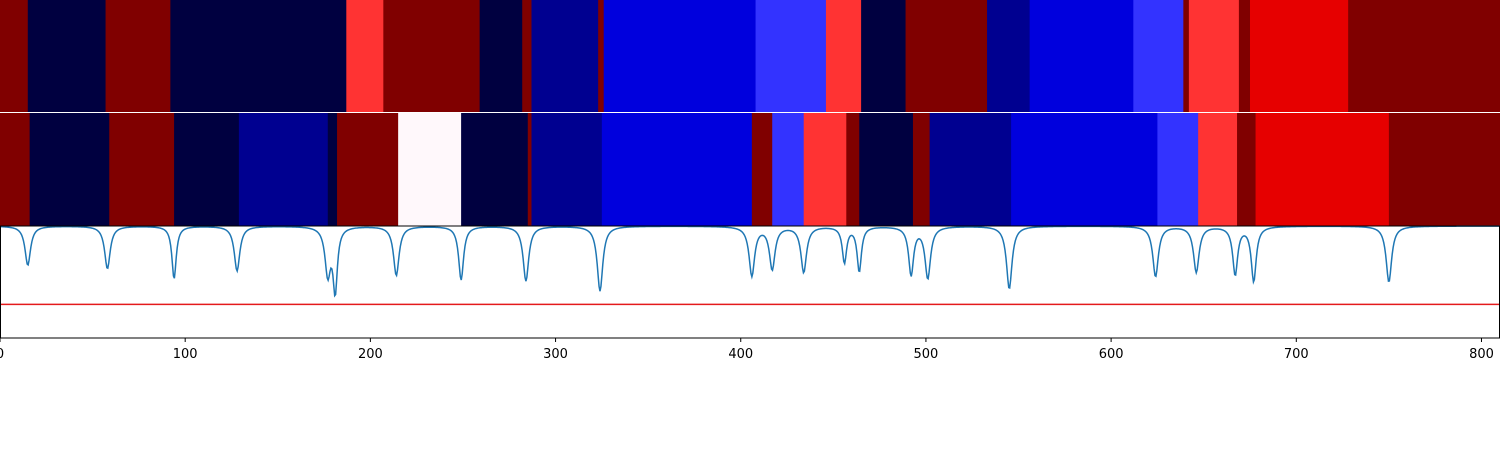 This screenshot has width=1500, height=450. What do you see at coordinates (185, 354) in the screenshot?
I see `x-tick-label: 100` at bounding box center [185, 354].